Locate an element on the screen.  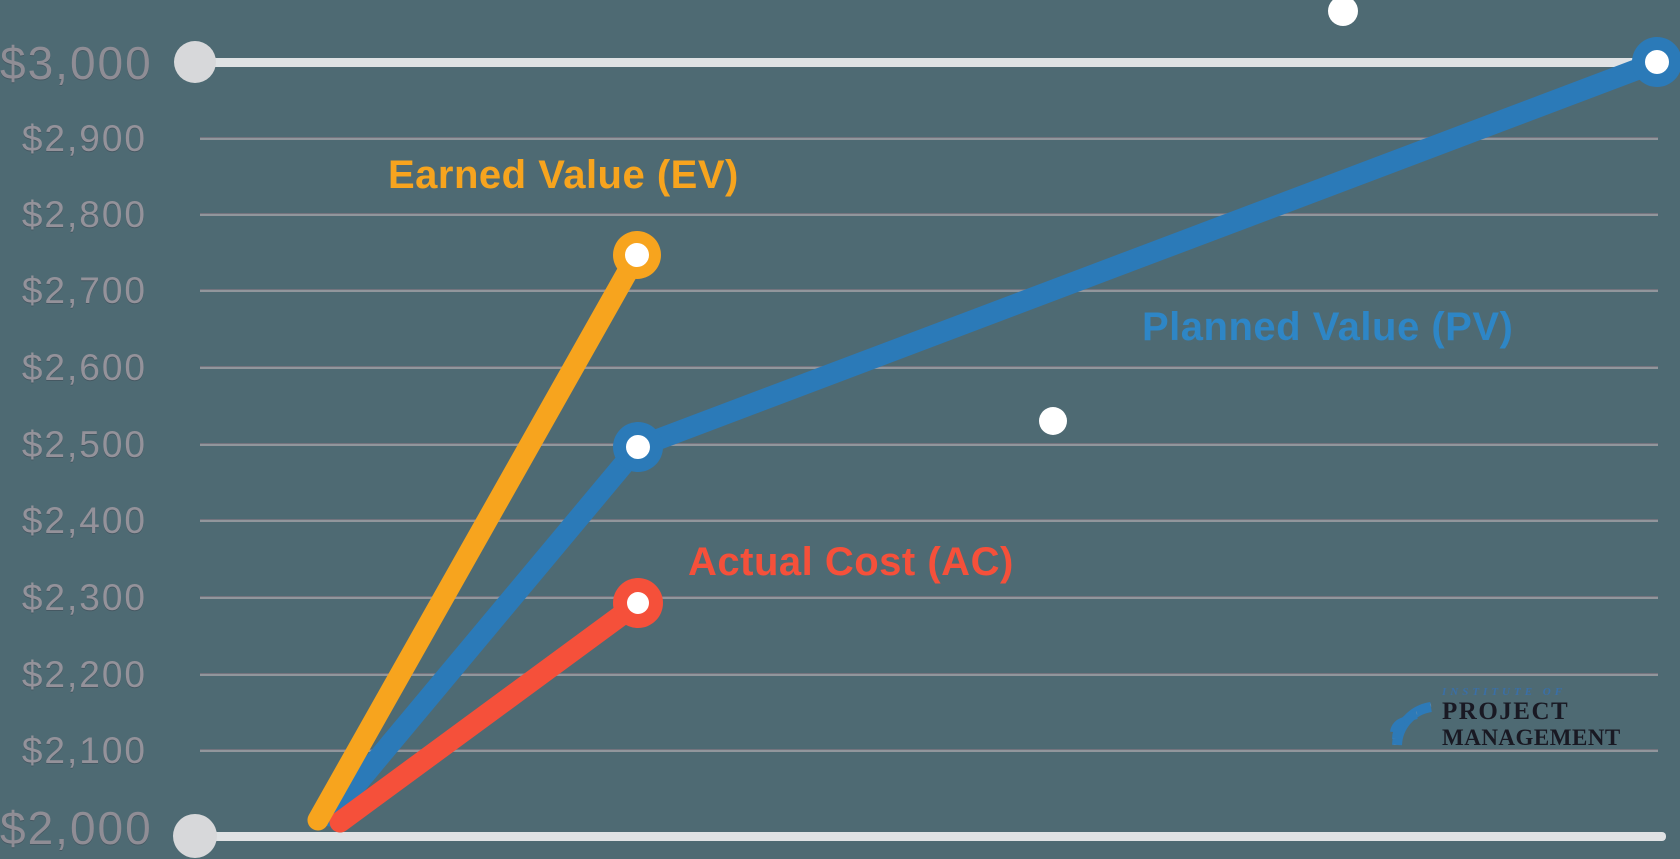
pv-end-marker-center is located at coordinates (1657, 62).